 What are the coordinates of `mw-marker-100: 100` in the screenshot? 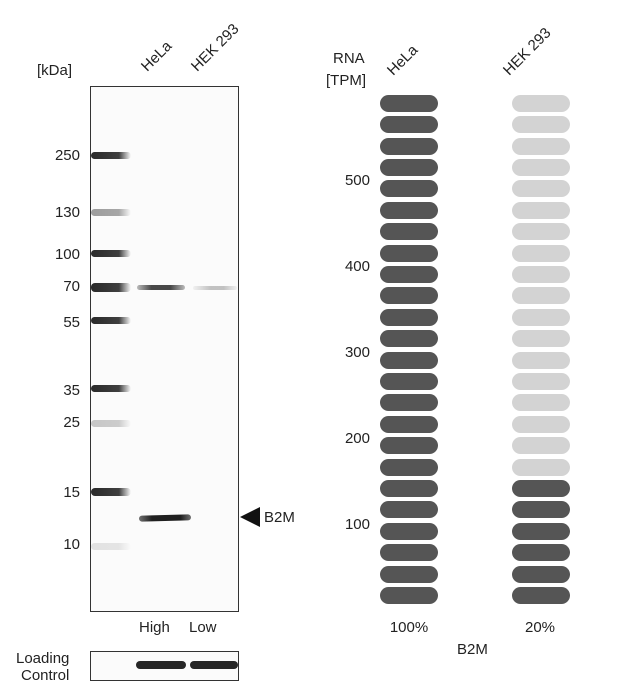 It's located at (67, 254).